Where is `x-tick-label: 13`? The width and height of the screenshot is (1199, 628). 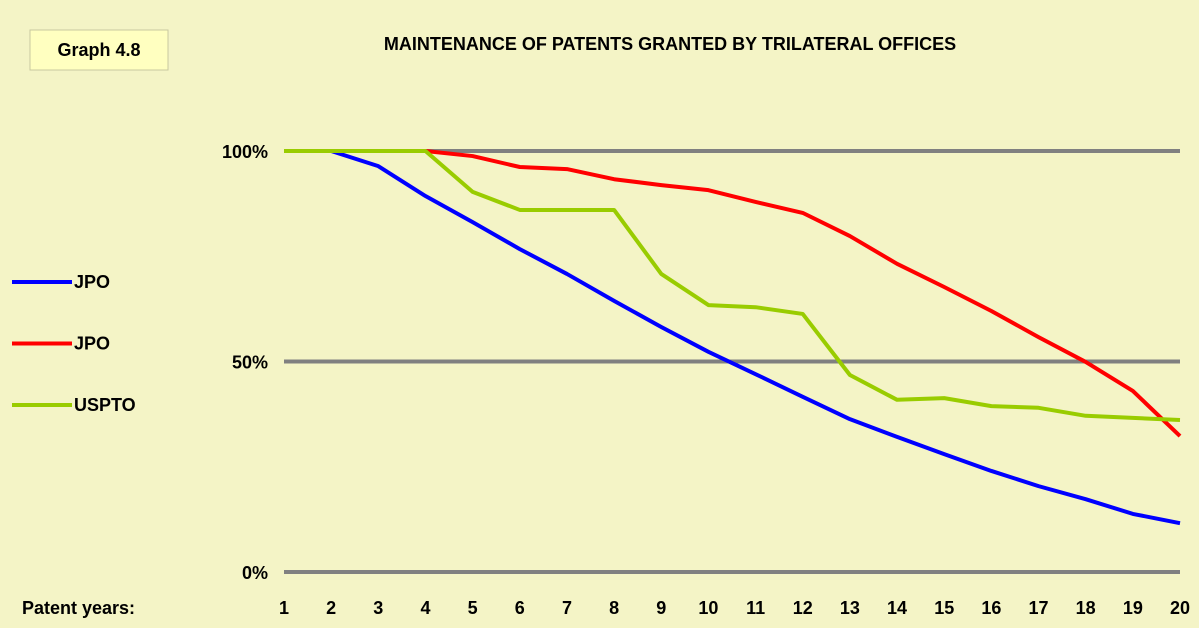 x-tick-label: 13 is located at coordinates (850, 608).